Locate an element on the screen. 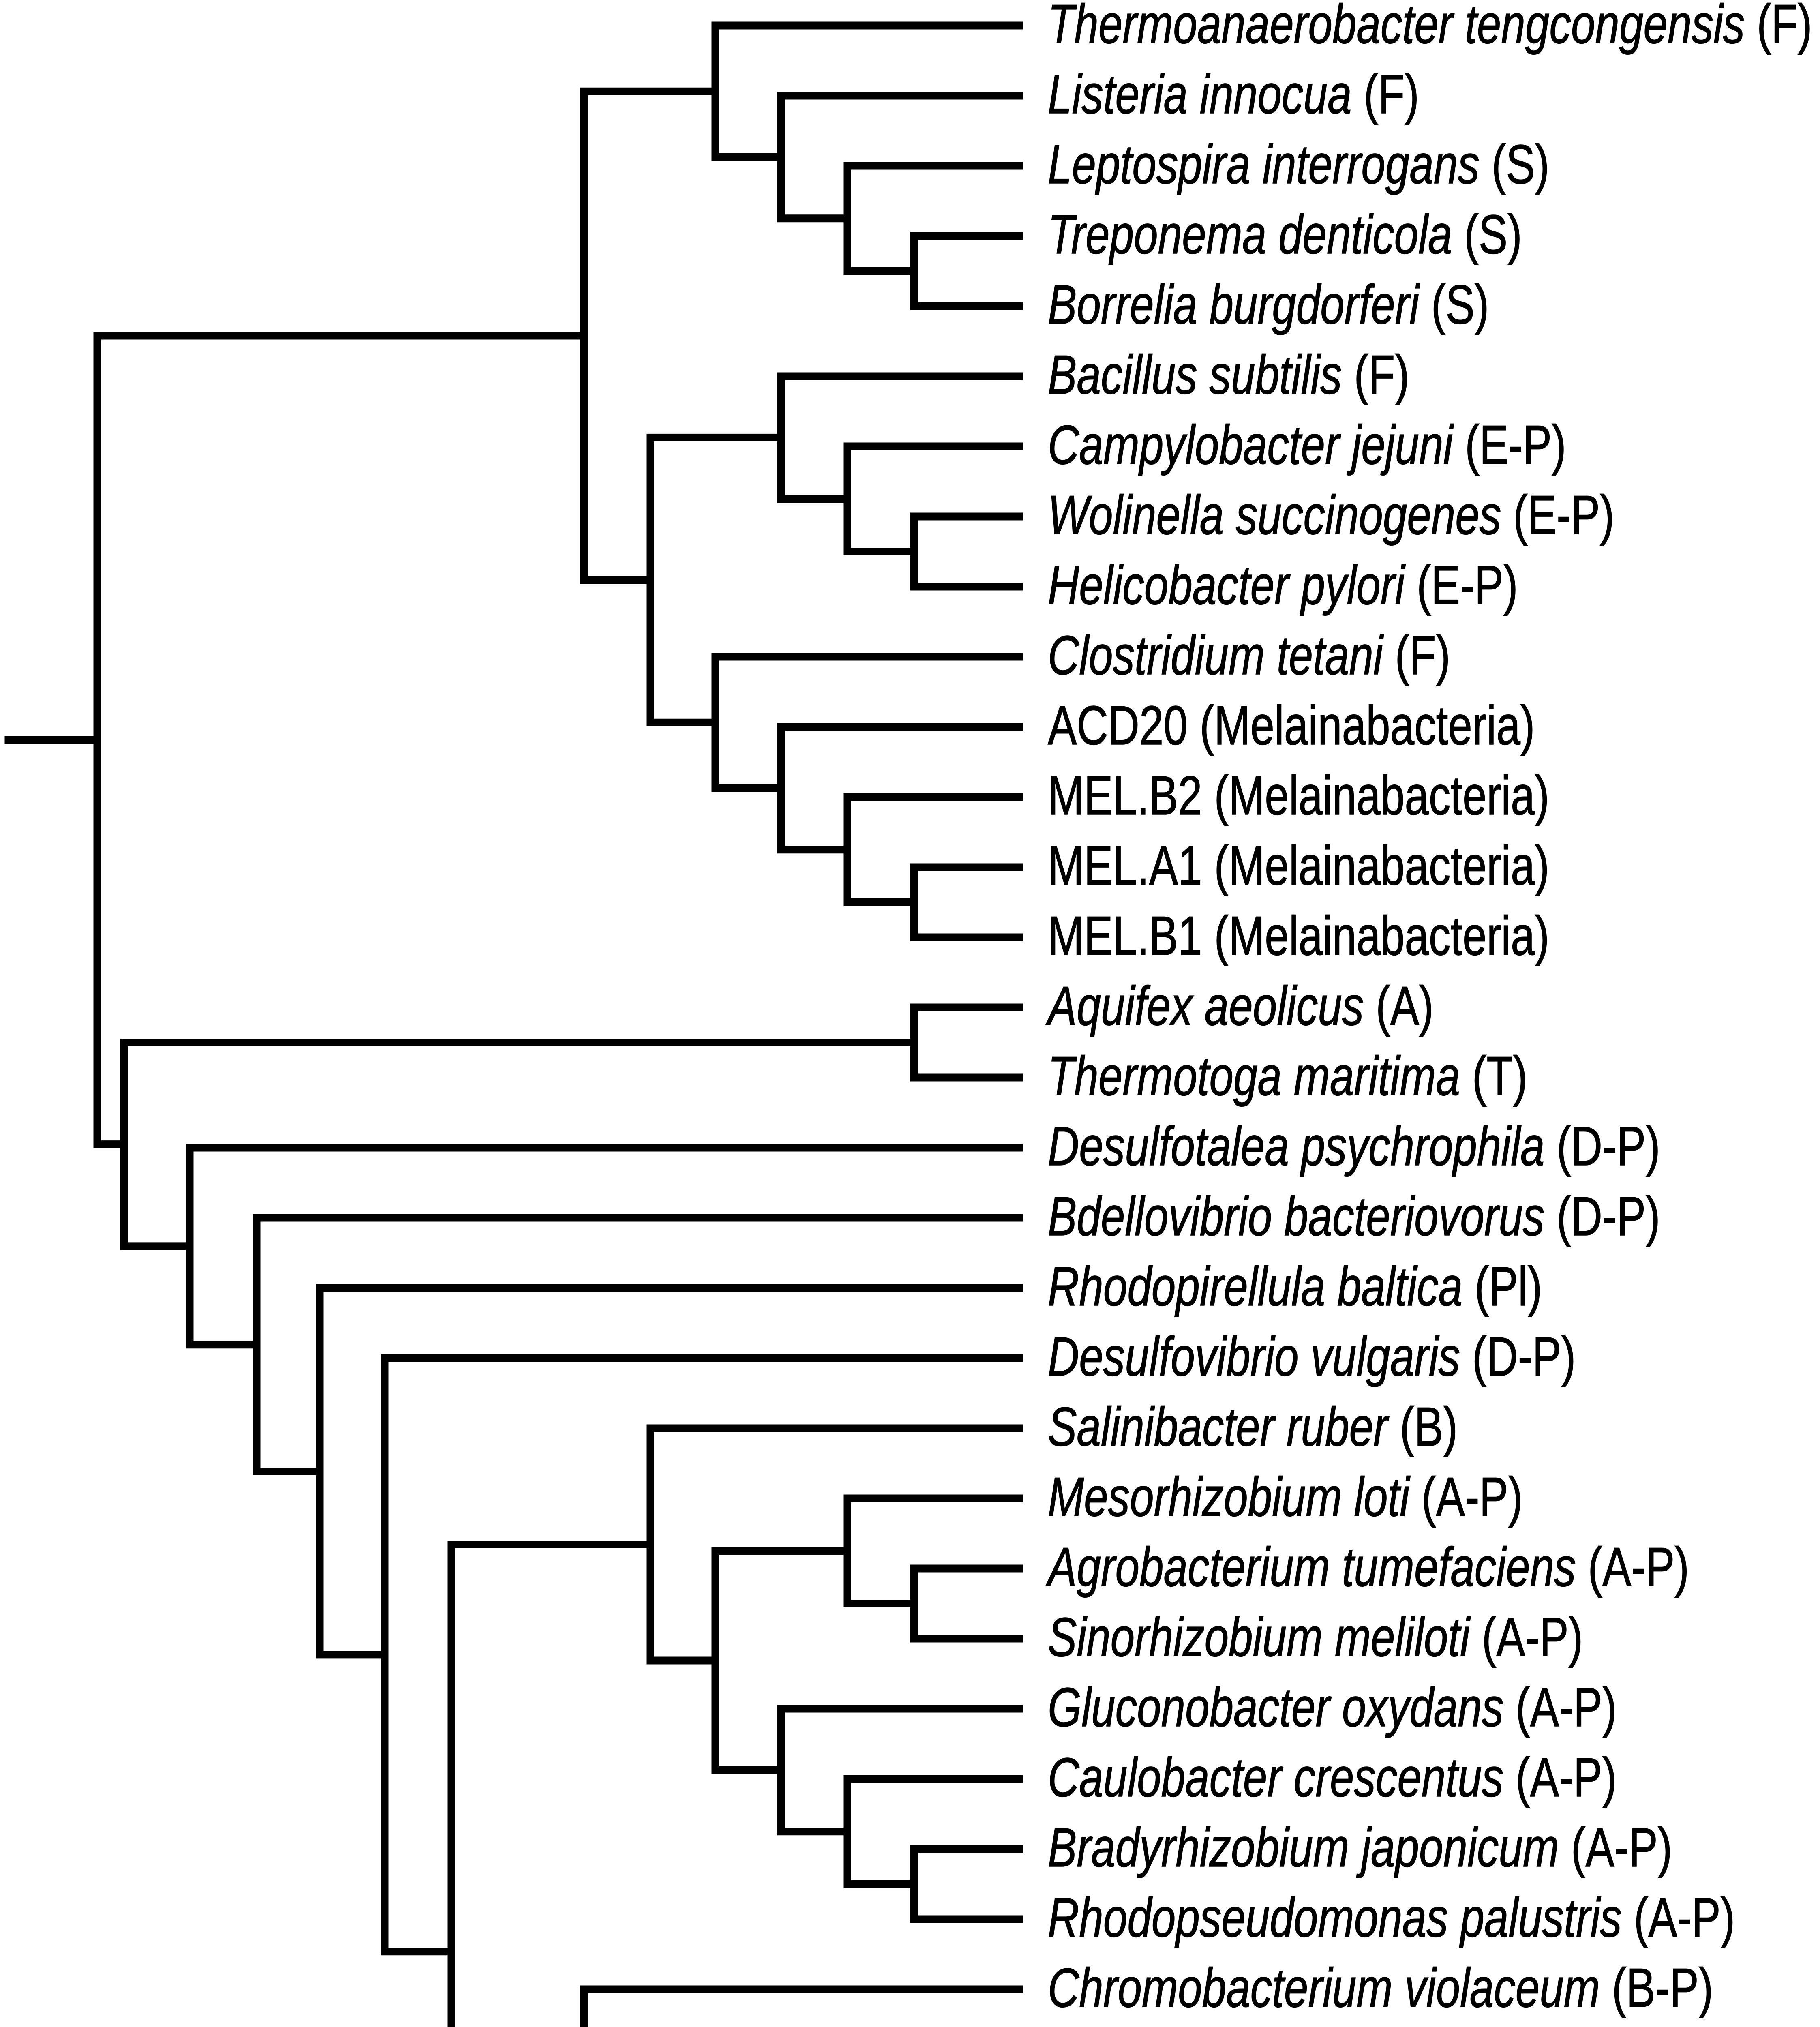  svg-text:Thermoanaerobacter tengcongens: Thermoanaerobacter tengcongensis (F) is located at coordinates (1430, 27).